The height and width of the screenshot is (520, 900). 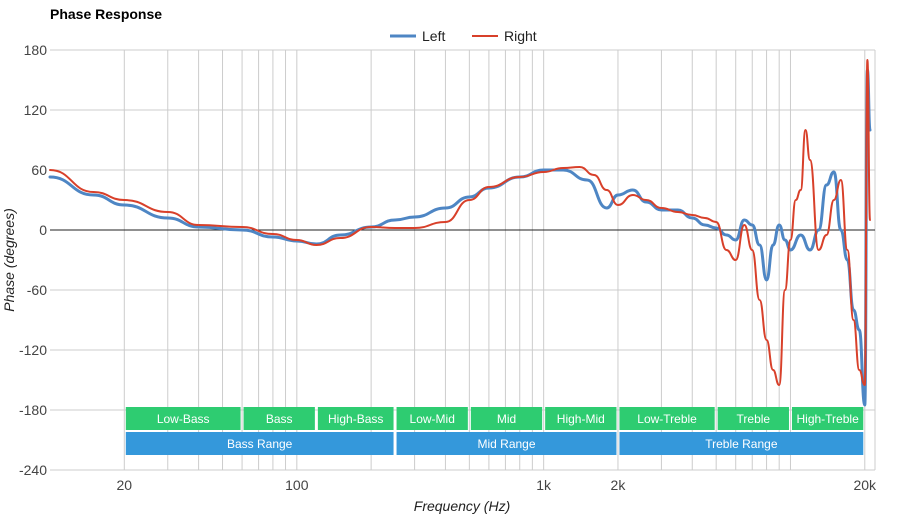 I want to click on band-high-bass: High-Bass, so click(x=355, y=418).